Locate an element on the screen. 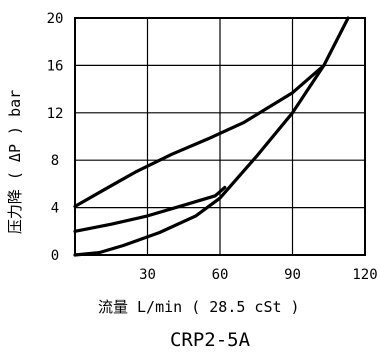  x-tick-label: 90 is located at coordinates (292, 275).